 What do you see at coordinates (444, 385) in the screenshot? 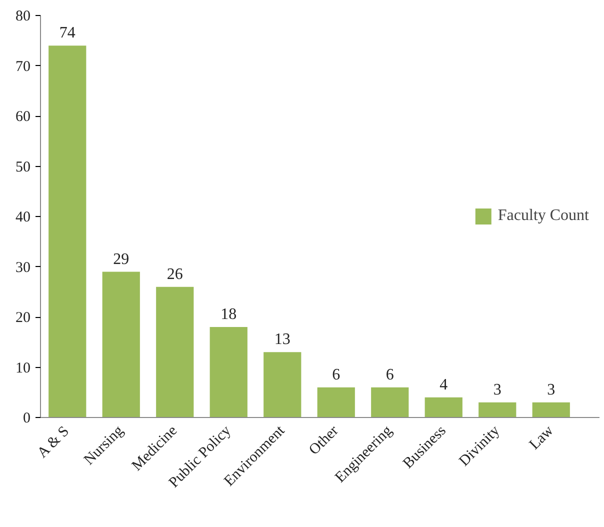
I see `data-label: 4` at bounding box center [444, 385].